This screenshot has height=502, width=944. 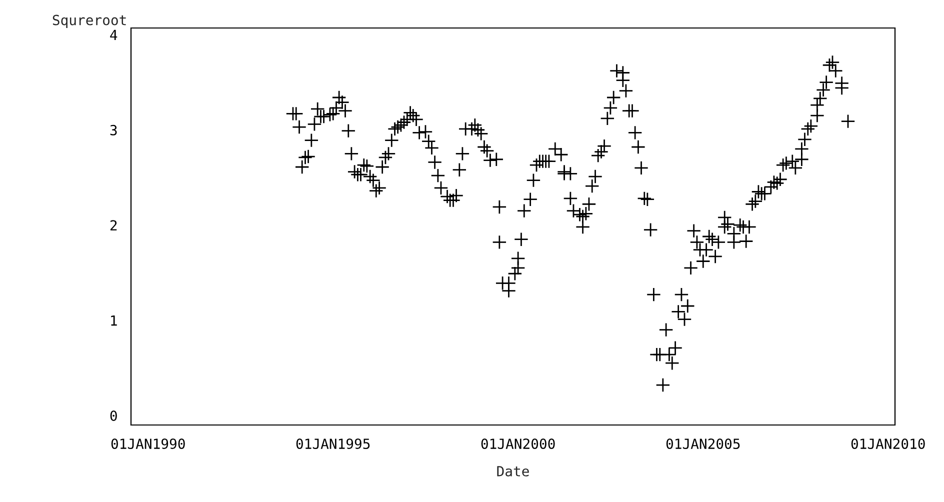 What do you see at coordinates (114, 320) in the screenshot?
I see `y-tick-label: 1` at bounding box center [114, 320].